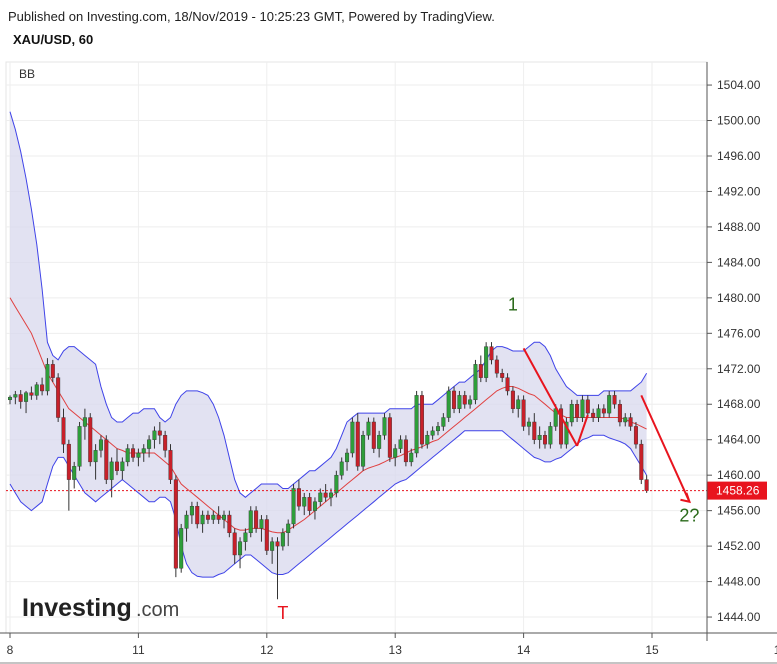 The image size is (777, 664). I want to click on x-tick-label: 14, so click(524, 650).